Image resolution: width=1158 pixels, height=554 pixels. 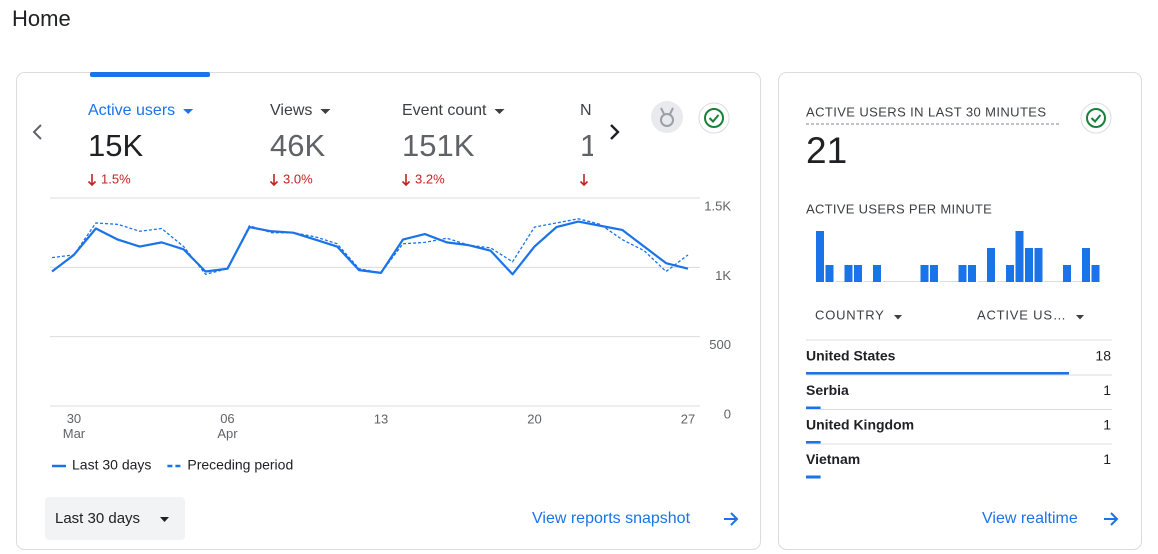 What do you see at coordinates (723, 275) in the screenshot?
I see `y-tick-label: 1K` at bounding box center [723, 275].